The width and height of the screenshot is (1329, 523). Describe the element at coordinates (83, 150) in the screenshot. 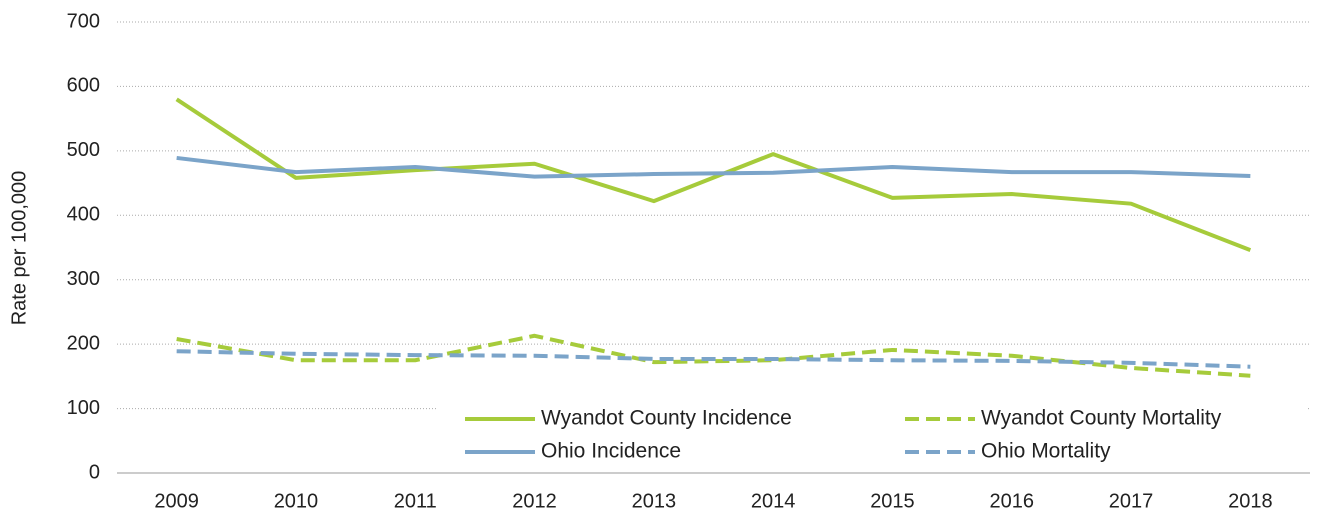

I see `y-tick-label: 500` at that location.